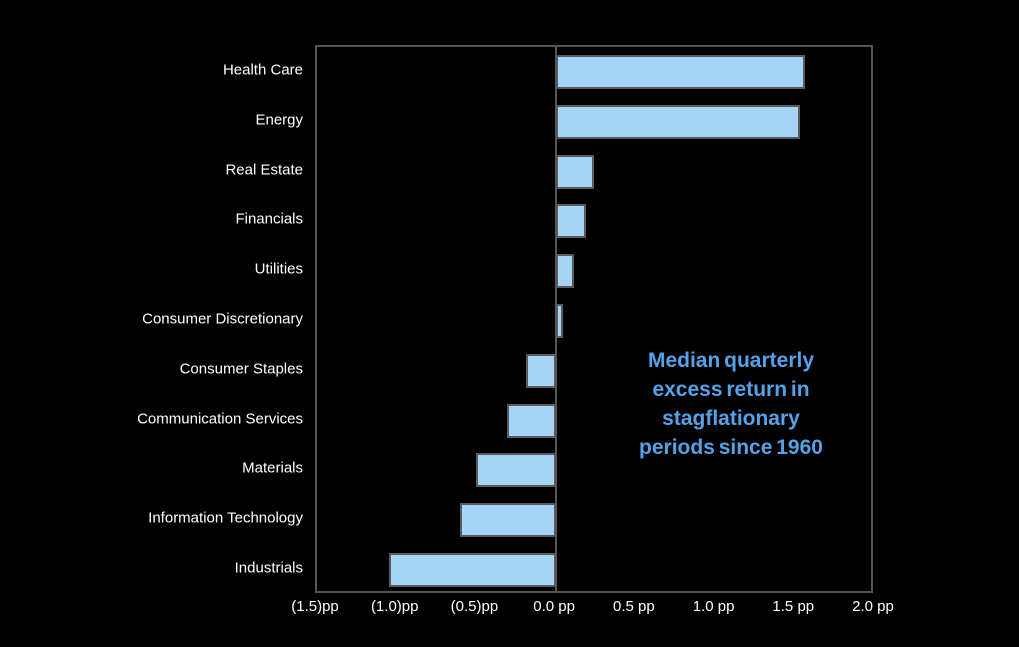  I want to click on category-label: Health Care, so click(262, 70).